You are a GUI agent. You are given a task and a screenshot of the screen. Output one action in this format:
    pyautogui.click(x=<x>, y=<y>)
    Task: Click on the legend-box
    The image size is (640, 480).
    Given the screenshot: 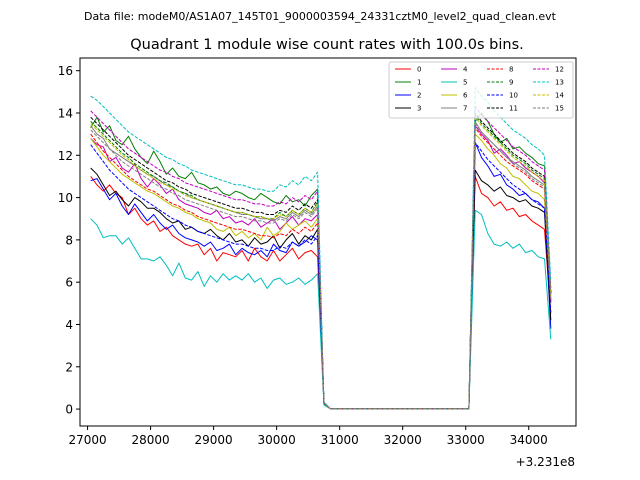 What is the action you would take?
    pyautogui.click(x=481, y=90)
    